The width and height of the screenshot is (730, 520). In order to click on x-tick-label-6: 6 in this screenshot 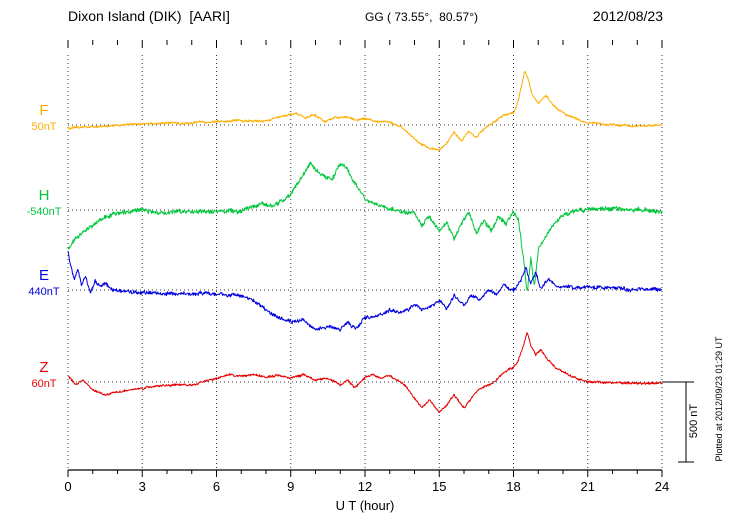, I will do `click(216, 486)`.